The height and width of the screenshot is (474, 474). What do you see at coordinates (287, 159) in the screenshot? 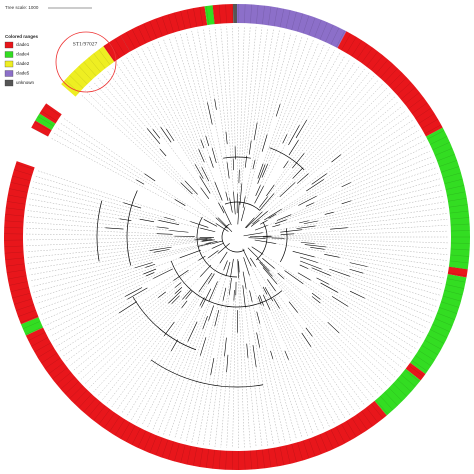
I see `clade-arc` at bounding box center [287, 159].